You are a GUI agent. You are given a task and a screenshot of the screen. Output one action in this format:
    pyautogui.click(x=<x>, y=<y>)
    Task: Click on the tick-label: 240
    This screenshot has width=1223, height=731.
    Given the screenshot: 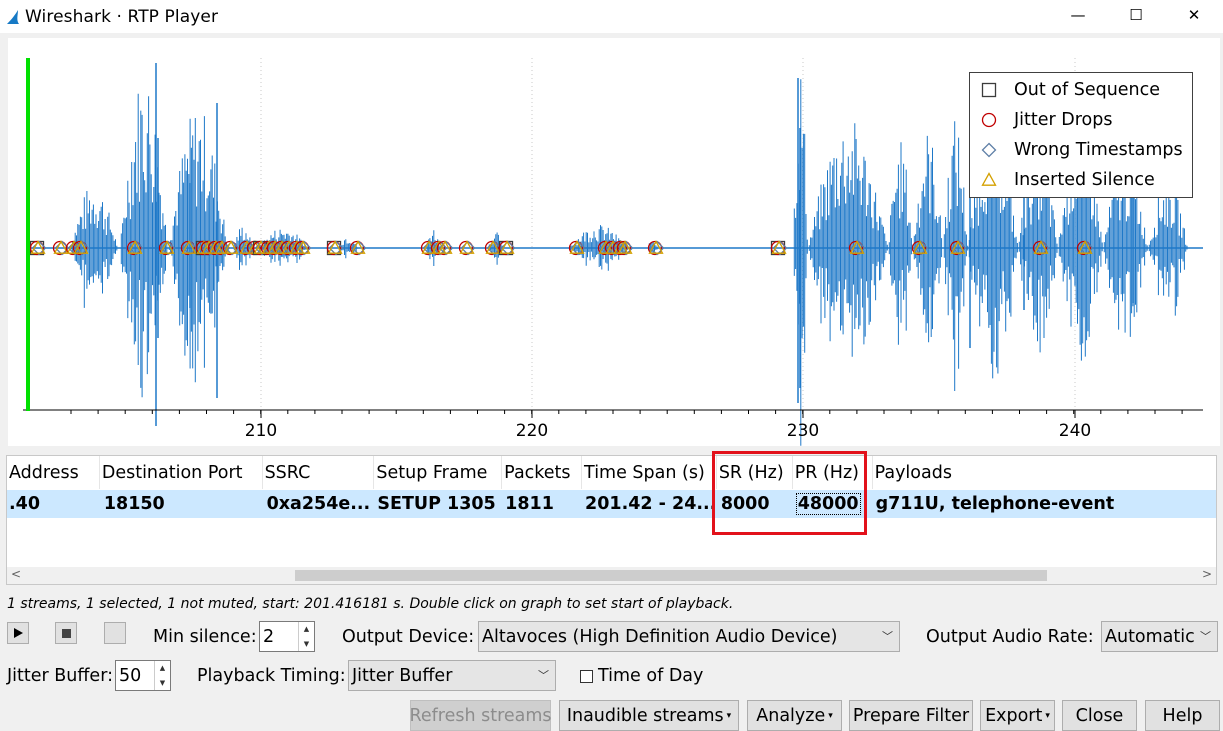 What is the action you would take?
    pyautogui.click(x=1075, y=431)
    